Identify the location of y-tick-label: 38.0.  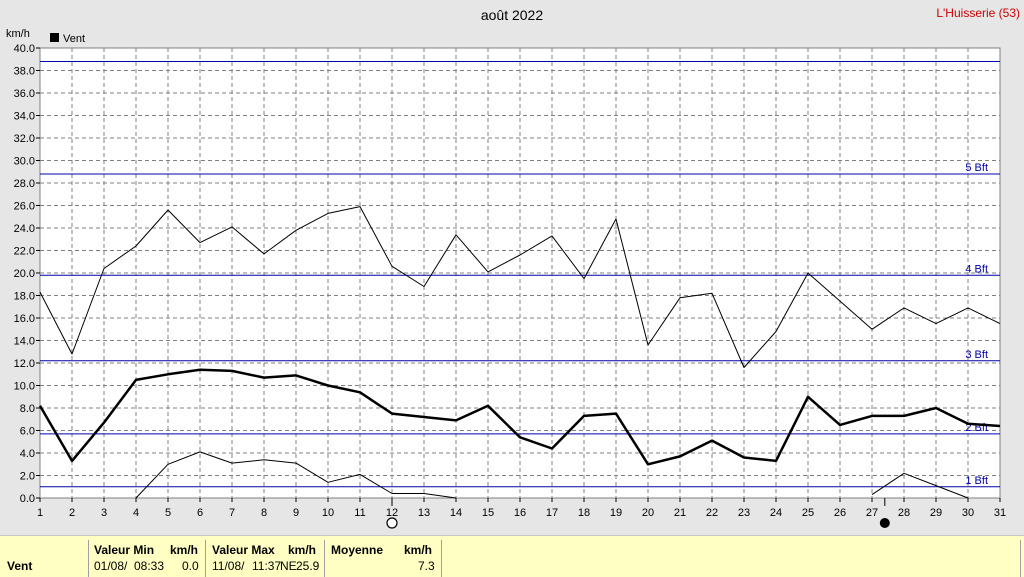
(24, 72).